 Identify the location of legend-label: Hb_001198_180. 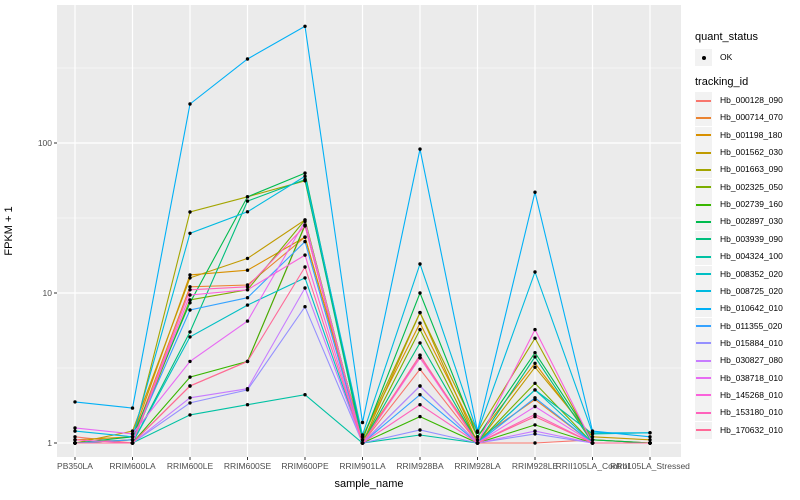
(751, 134).